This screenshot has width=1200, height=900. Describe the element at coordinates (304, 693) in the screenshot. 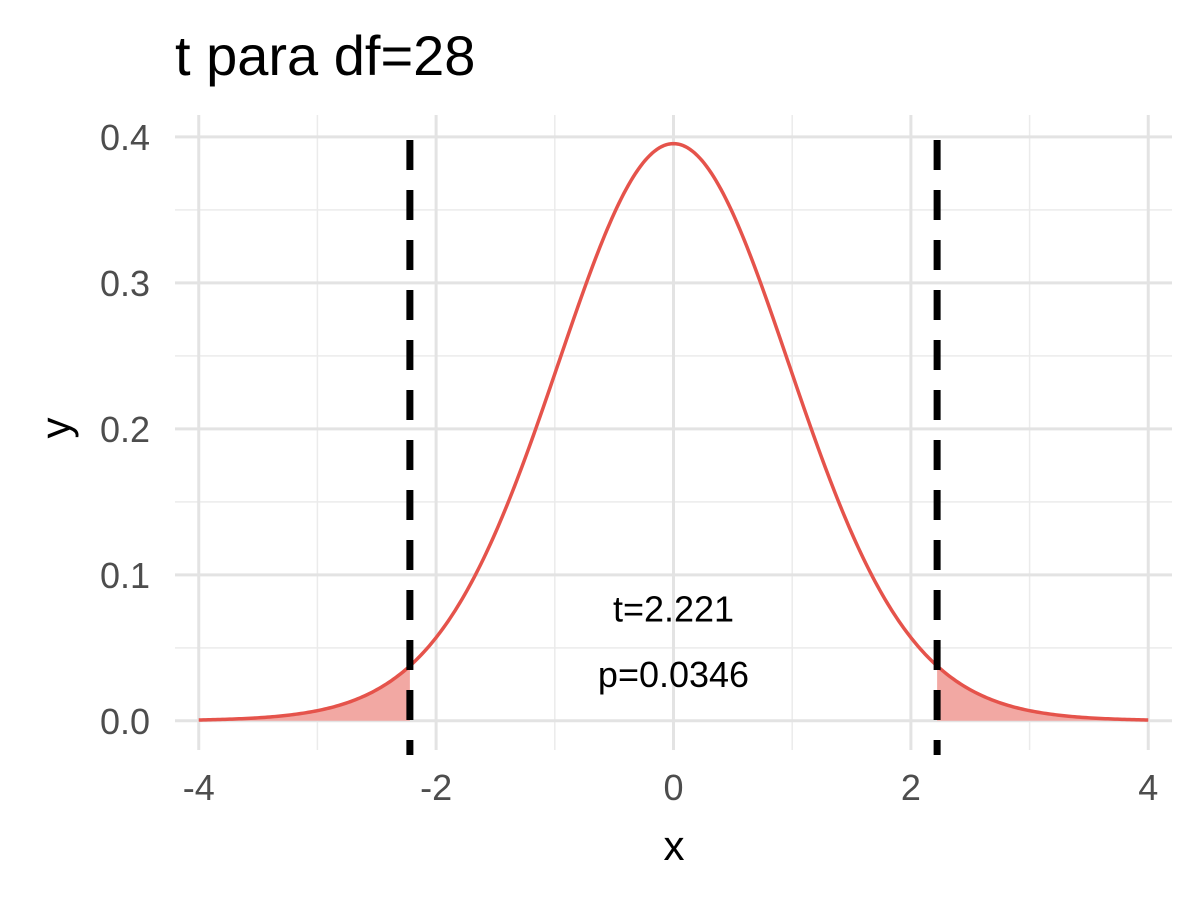

I see `shaded-tail-left` at that location.